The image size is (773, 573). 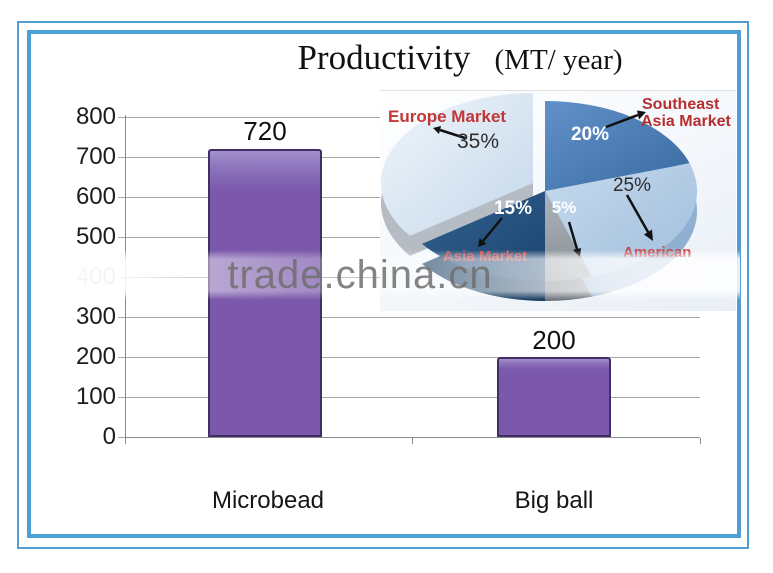 I want to click on watermark-text: trade.china.cn, so click(x=360, y=275).